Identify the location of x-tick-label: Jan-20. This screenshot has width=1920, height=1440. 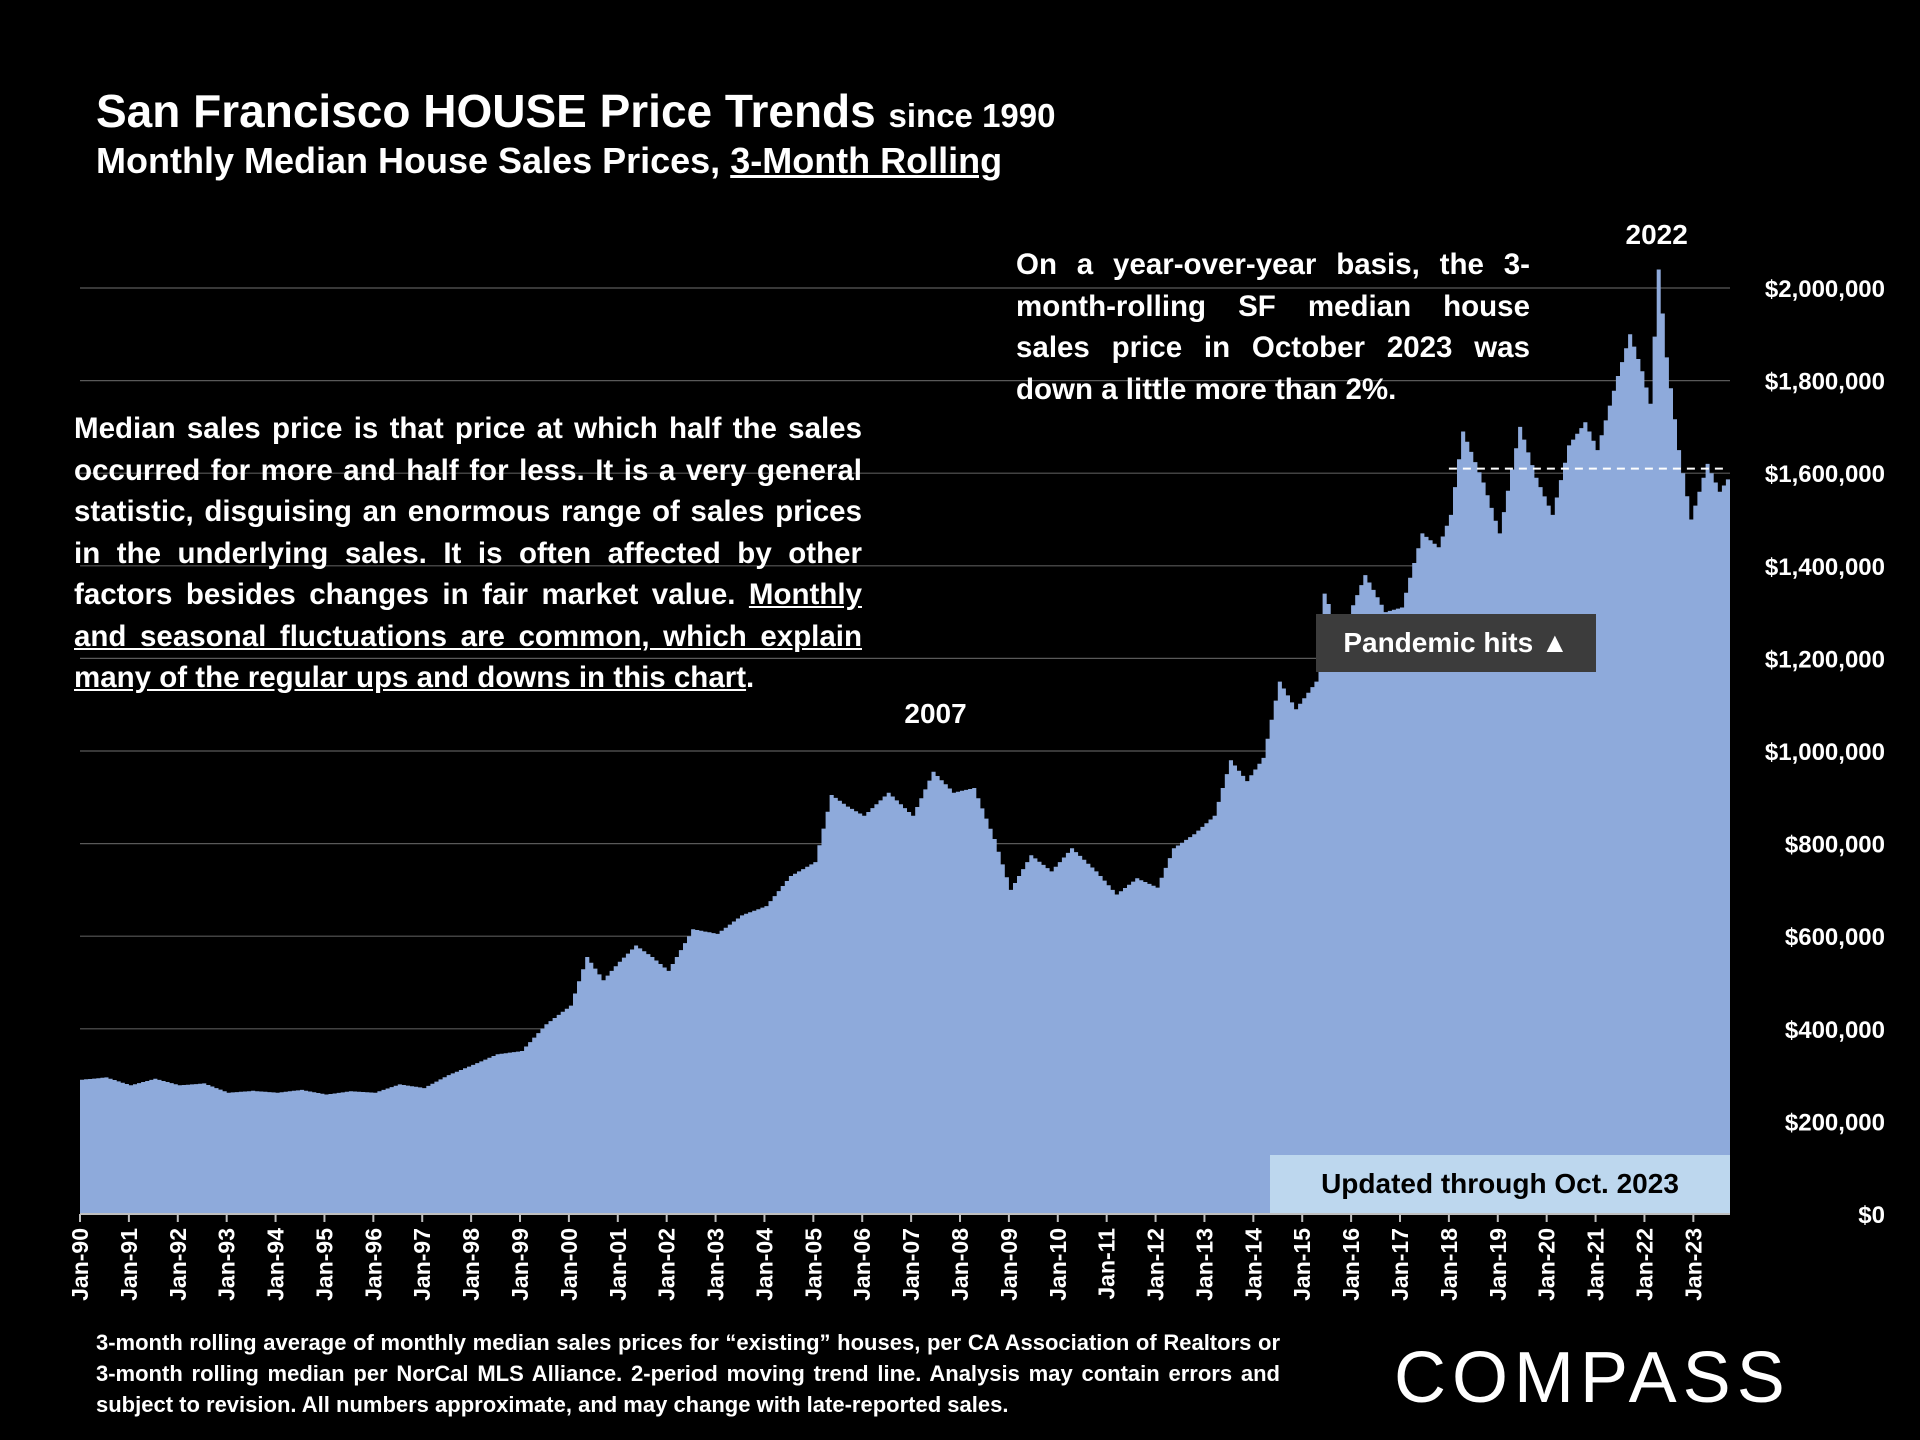
(1547, 1264).